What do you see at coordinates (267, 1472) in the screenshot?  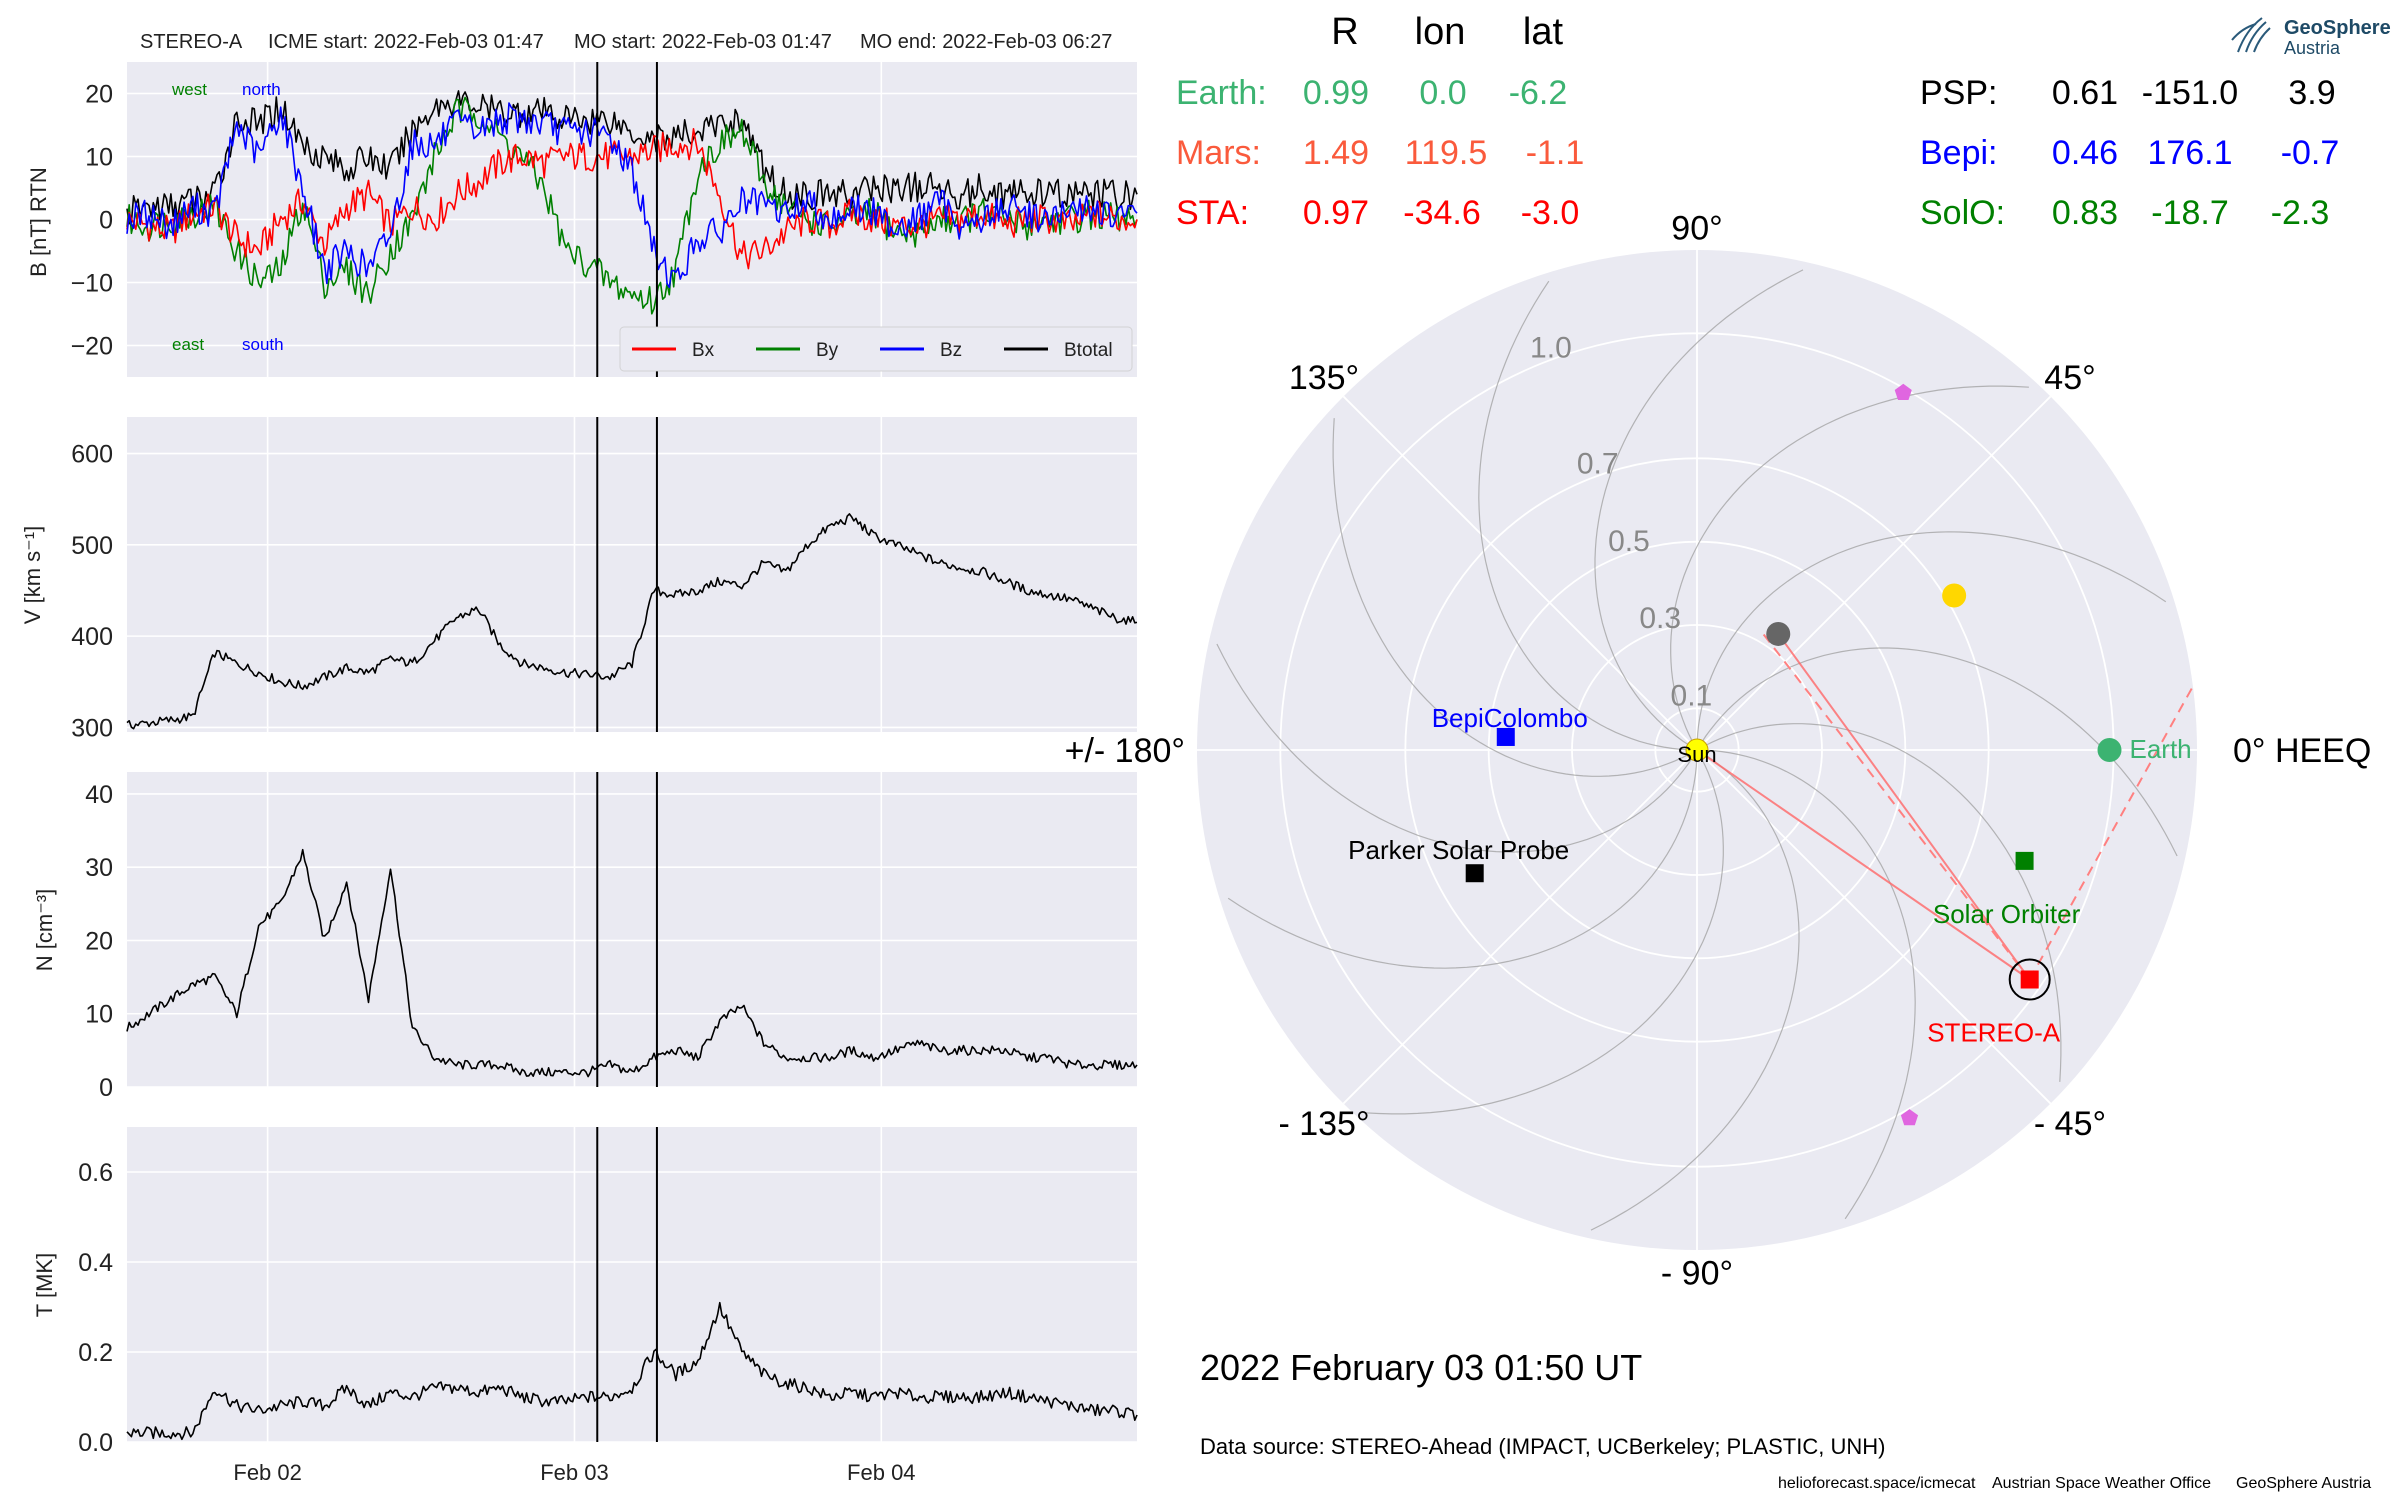 I see `x-tick-label: Feb 02` at bounding box center [267, 1472].